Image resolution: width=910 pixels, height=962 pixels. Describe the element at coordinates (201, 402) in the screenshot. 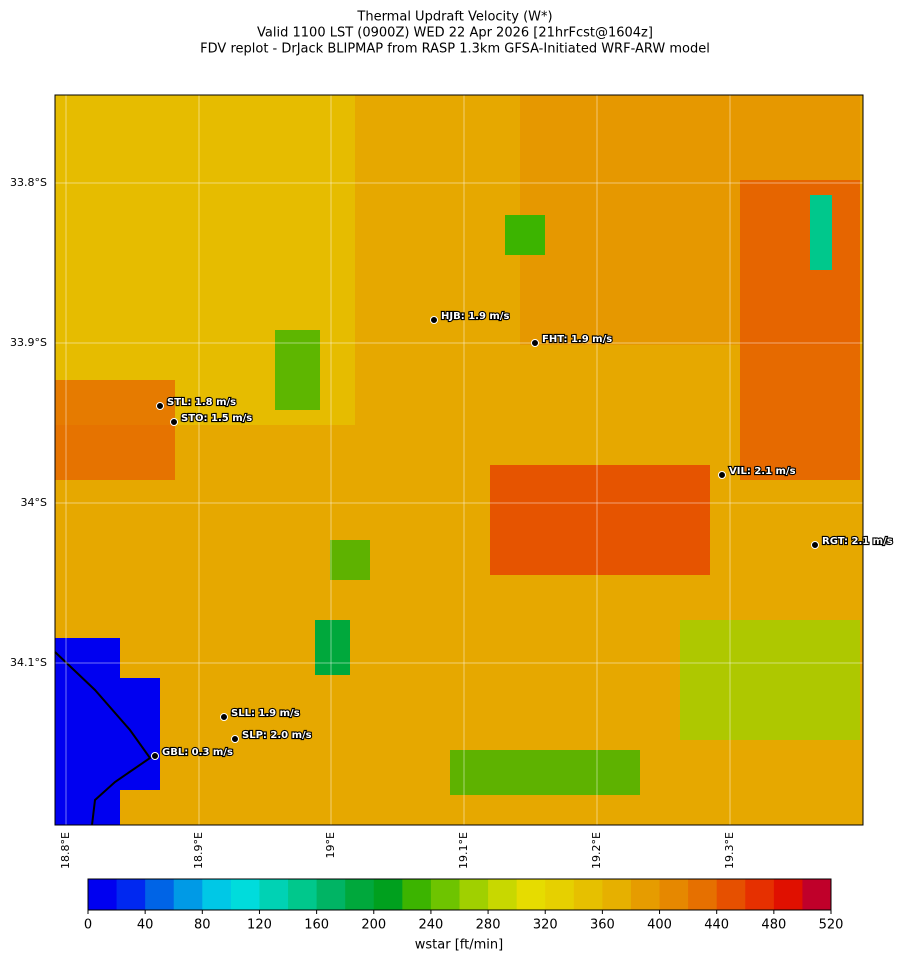

I see `station-label: STL: 1.8 m/s` at that location.